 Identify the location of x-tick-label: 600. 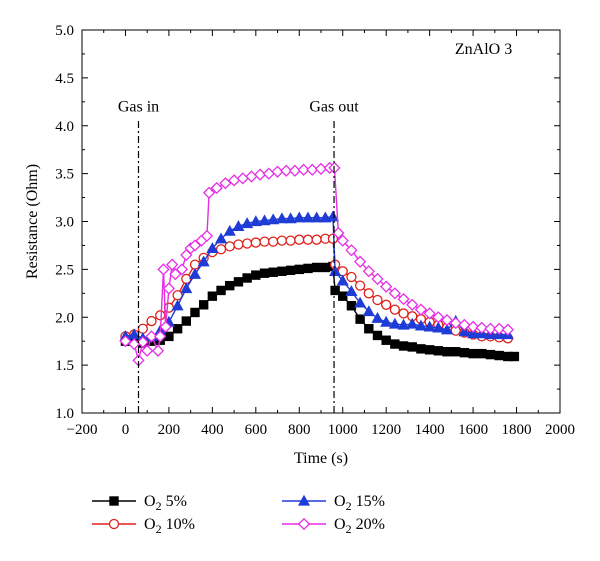
(256, 430).